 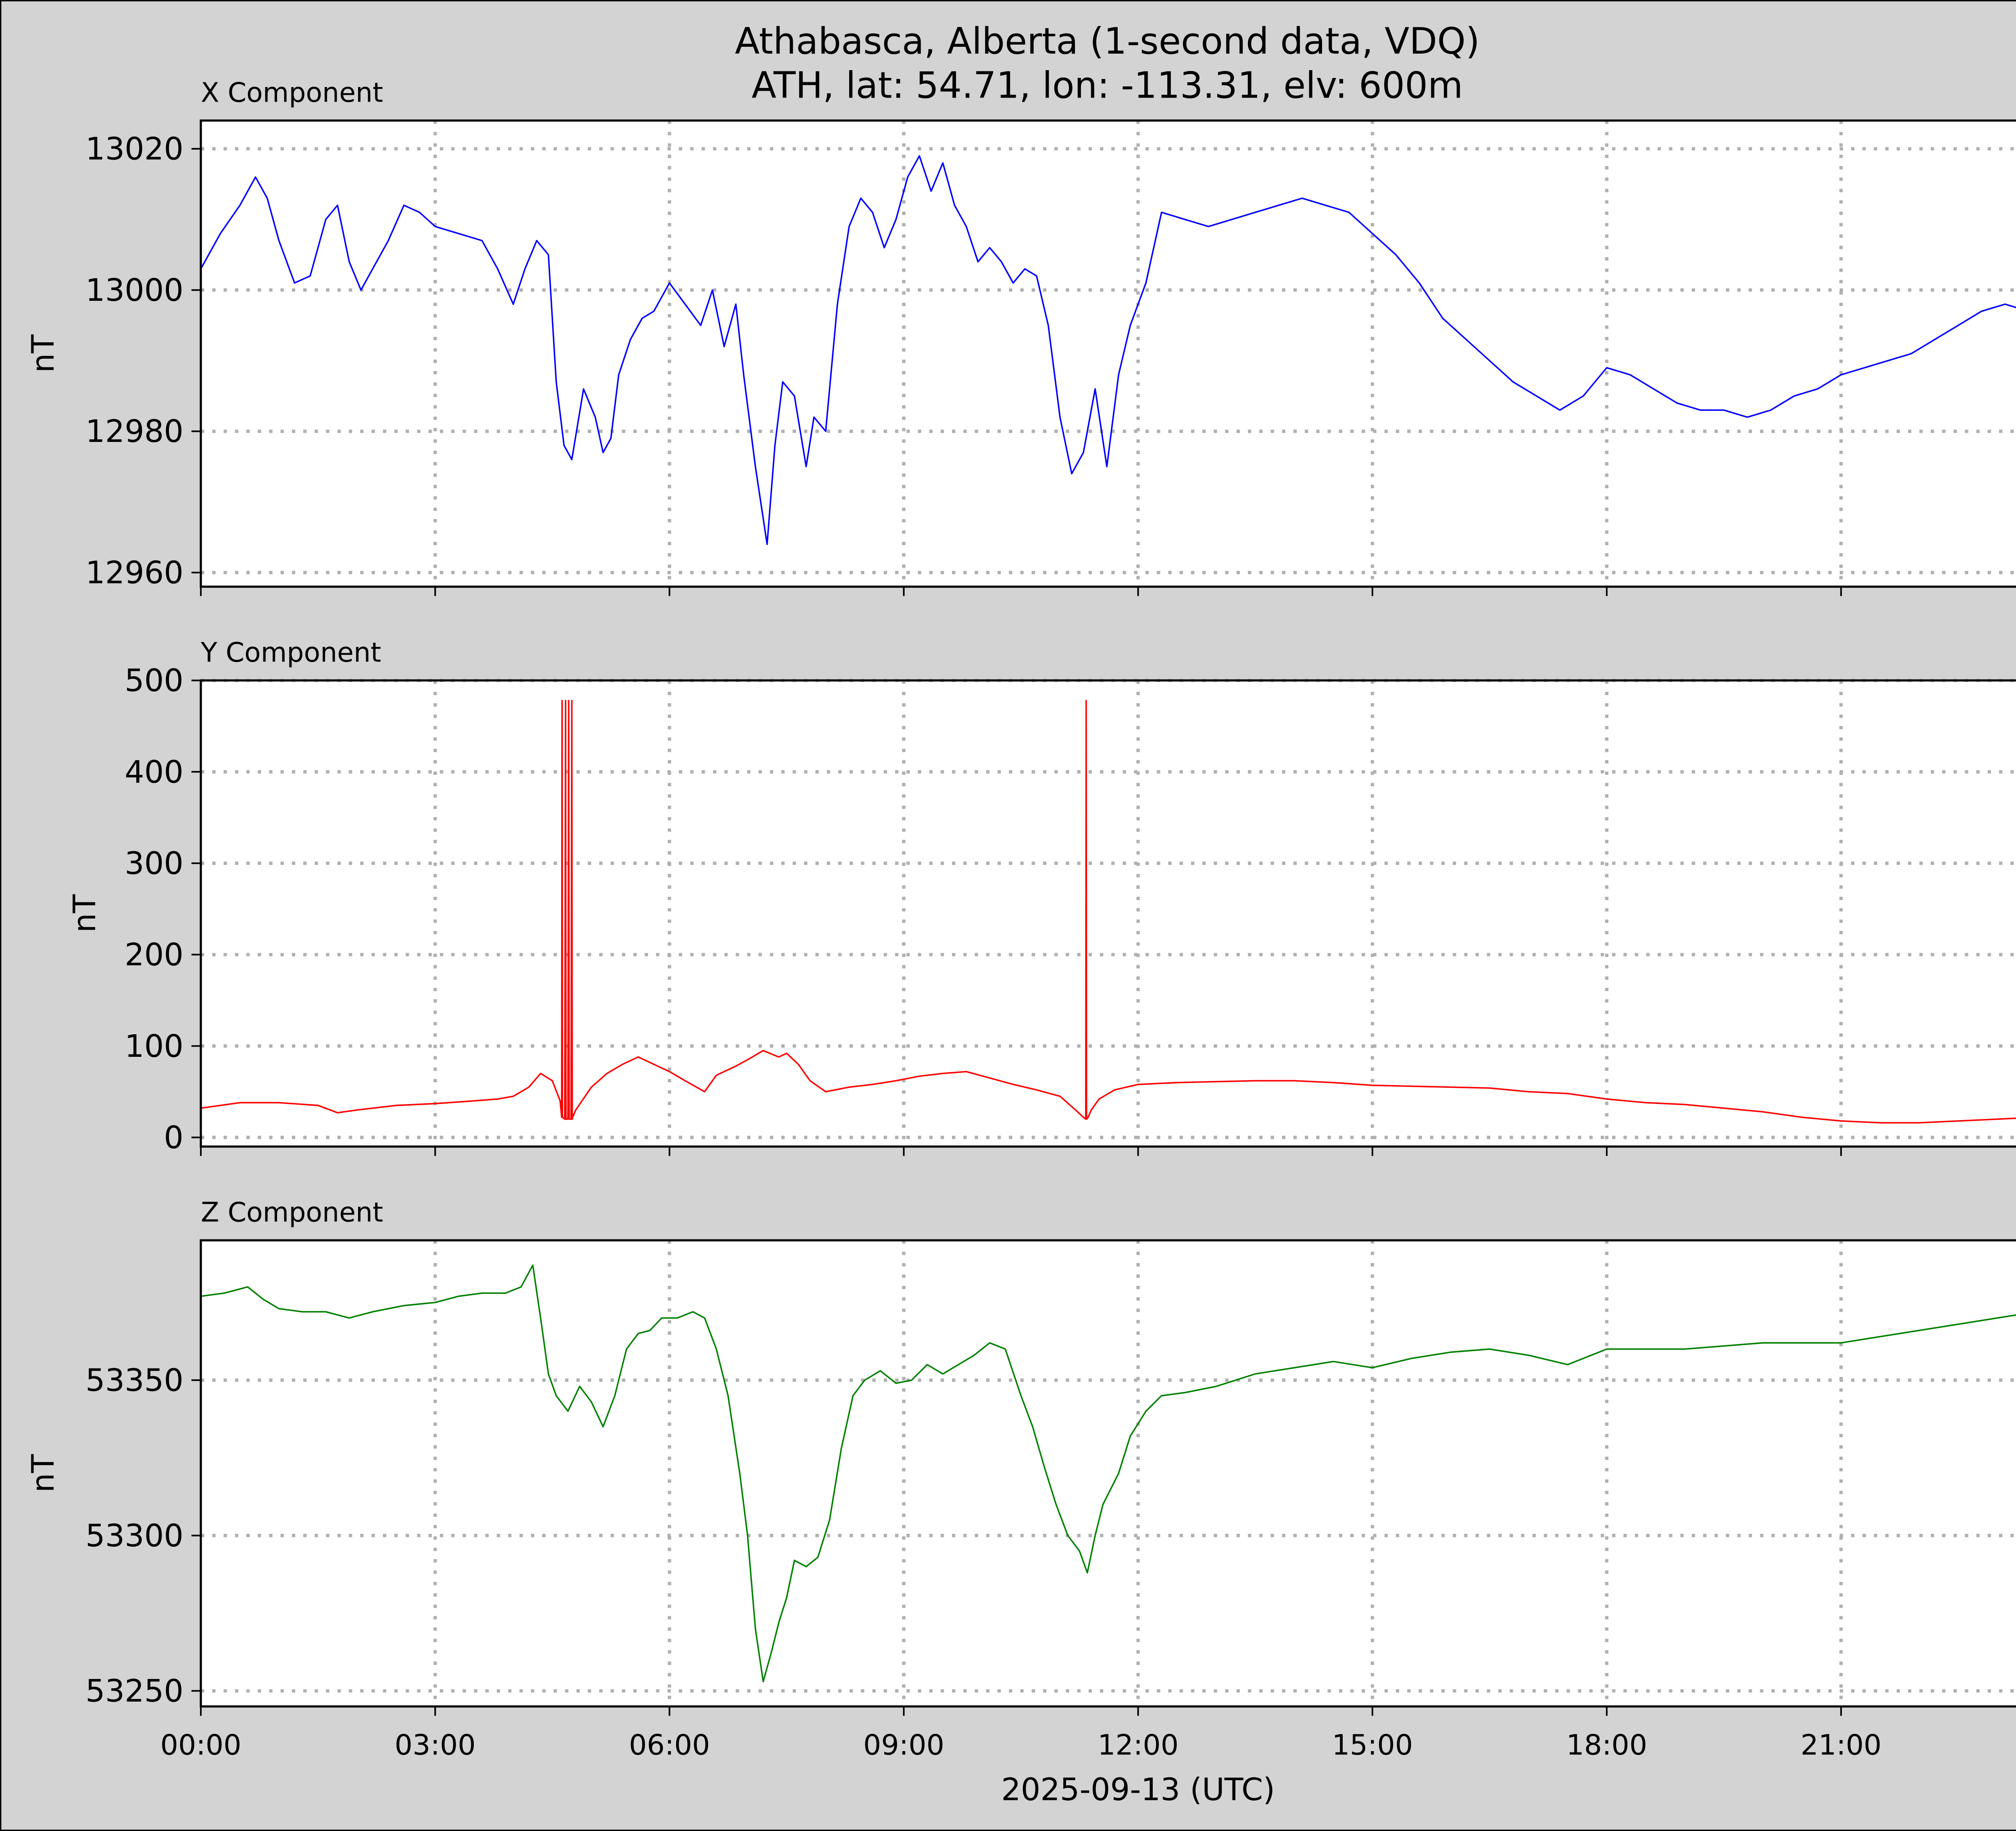 I want to click on x-tick-label: 09:00, so click(x=903, y=1745).